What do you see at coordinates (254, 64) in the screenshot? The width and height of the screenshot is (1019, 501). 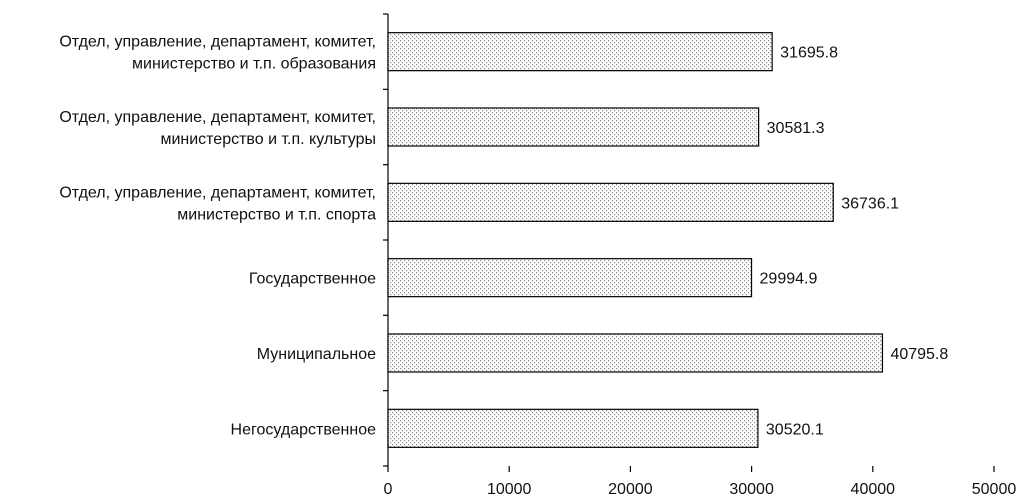 I see `category-label: министерство и т.п. образования` at bounding box center [254, 64].